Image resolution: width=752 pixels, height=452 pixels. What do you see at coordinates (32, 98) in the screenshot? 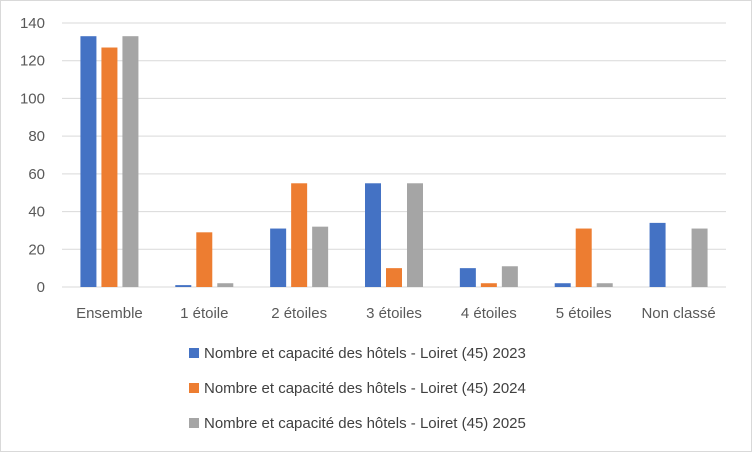
I see `y-tick-label: 100` at bounding box center [32, 98].